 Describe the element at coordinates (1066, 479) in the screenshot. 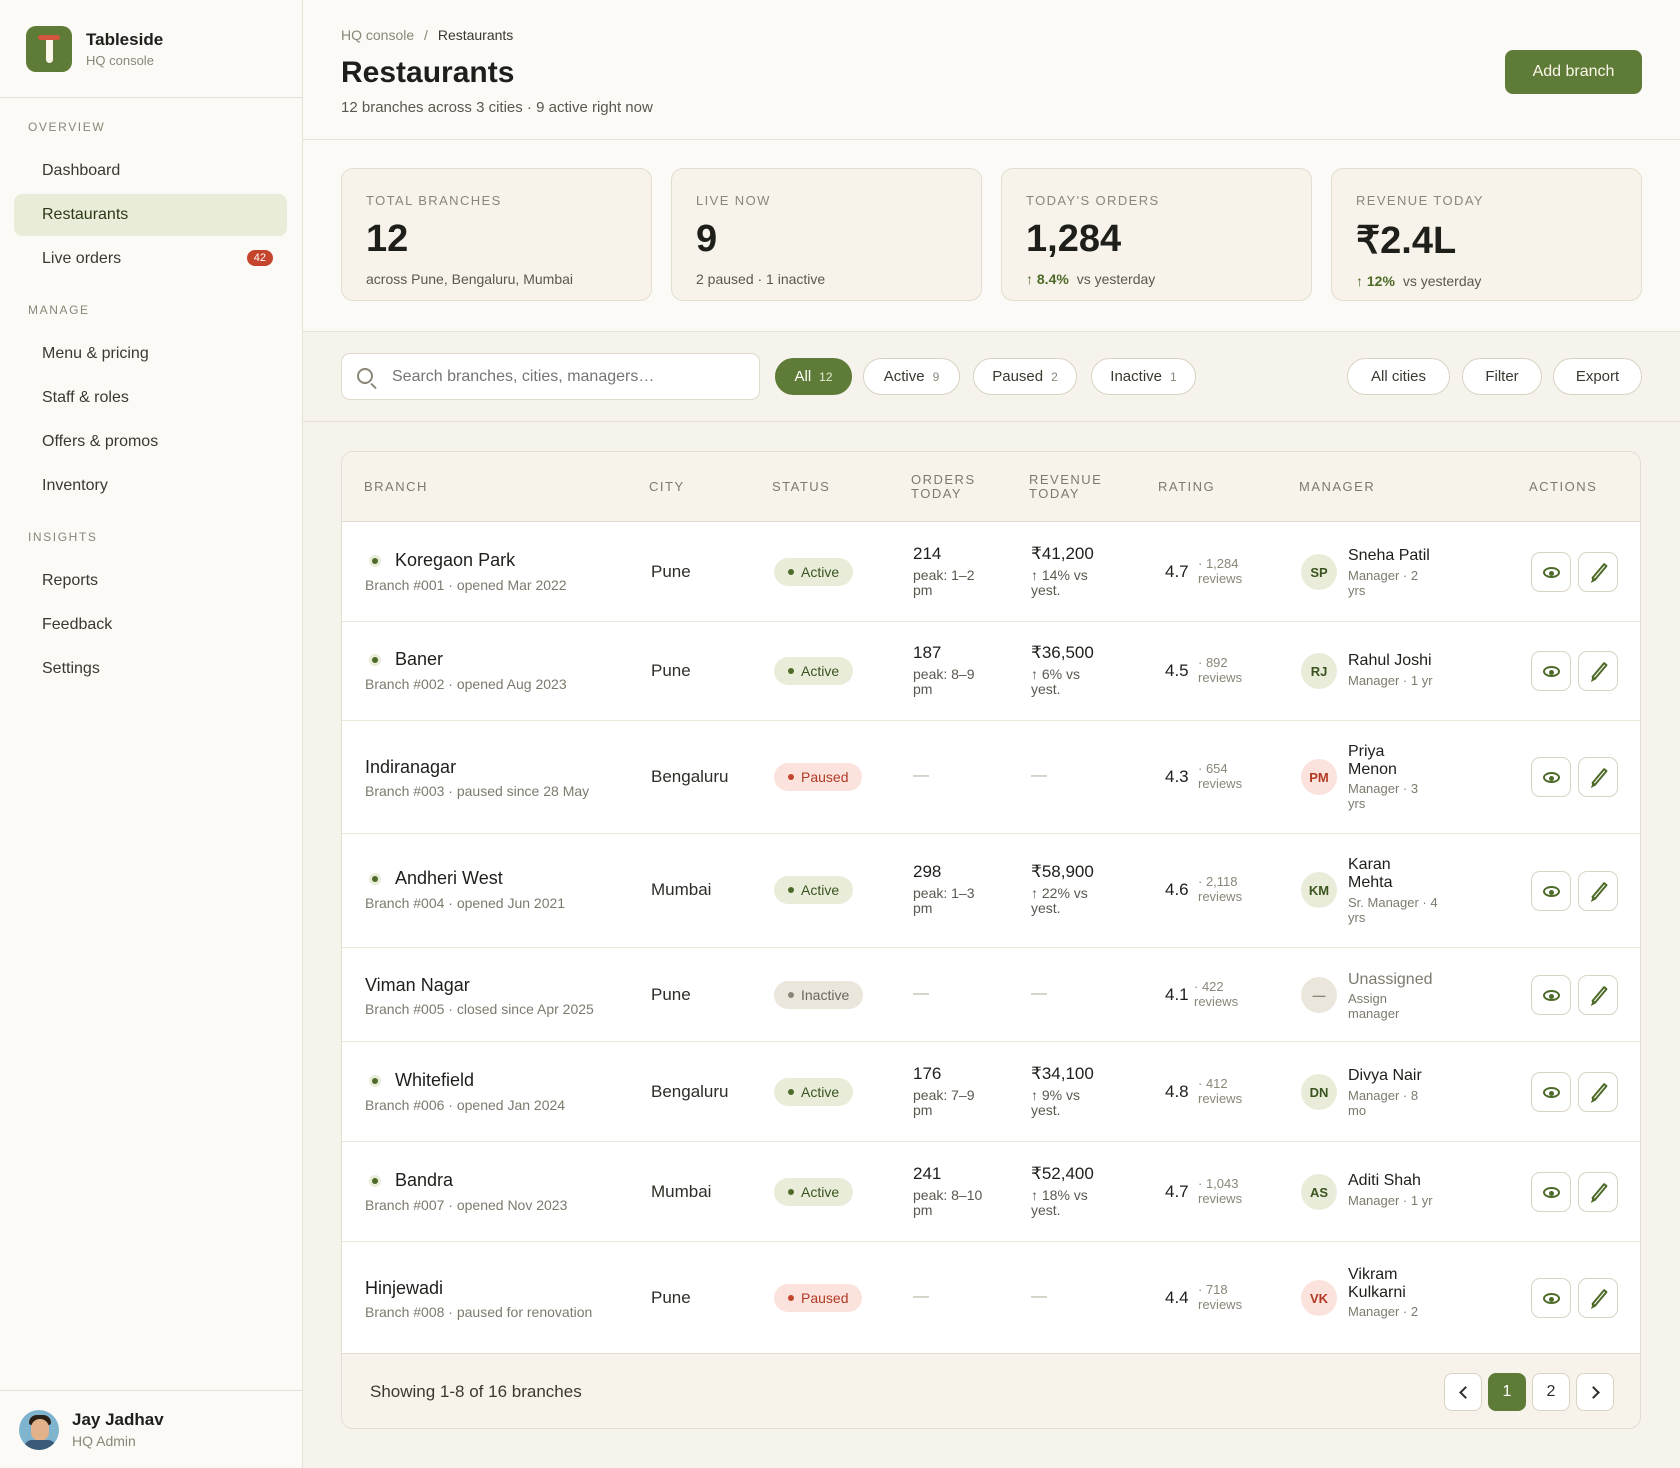

I see `col-revenue-line1: REVENUE` at that location.